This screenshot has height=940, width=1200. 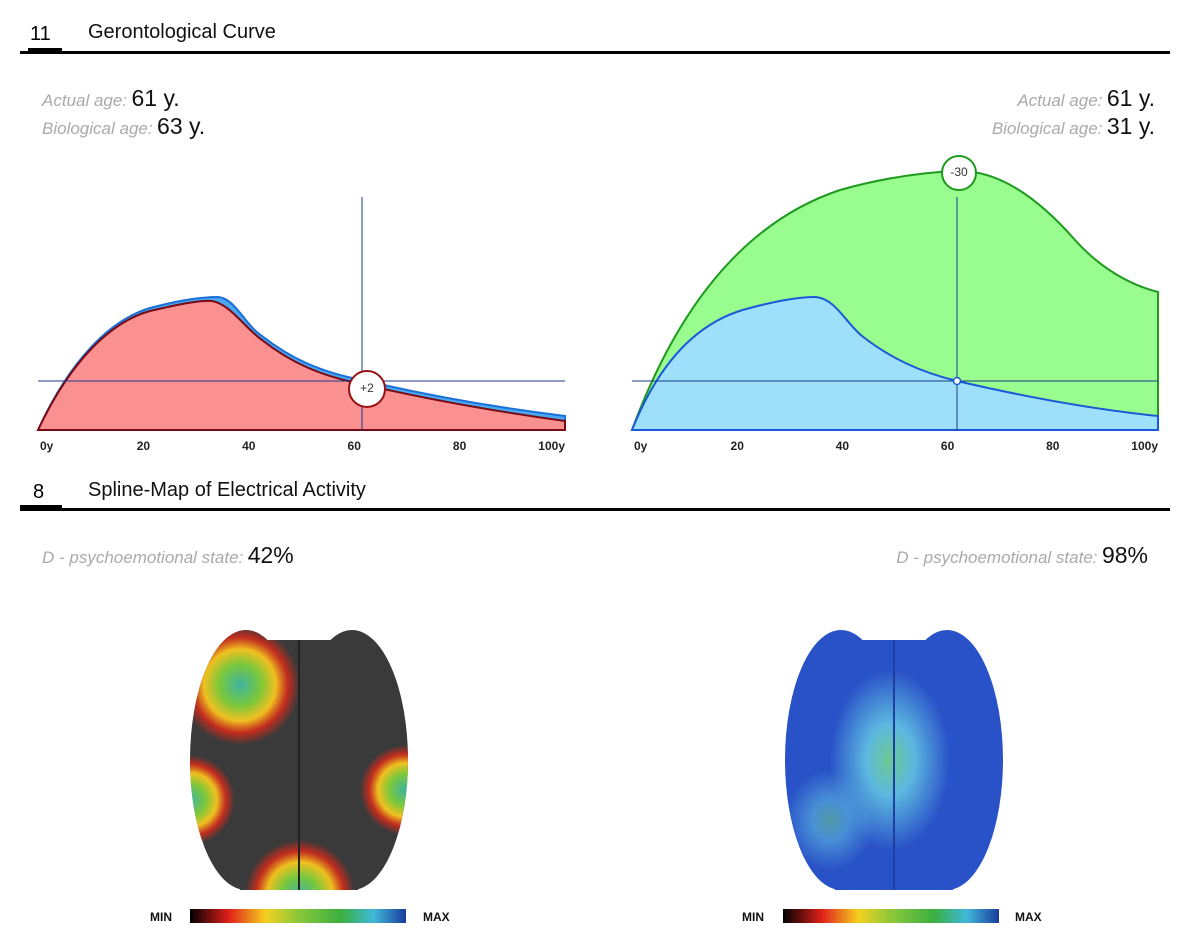 What do you see at coordinates (38, 492) in the screenshot?
I see `section-number: 8` at bounding box center [38, 492].